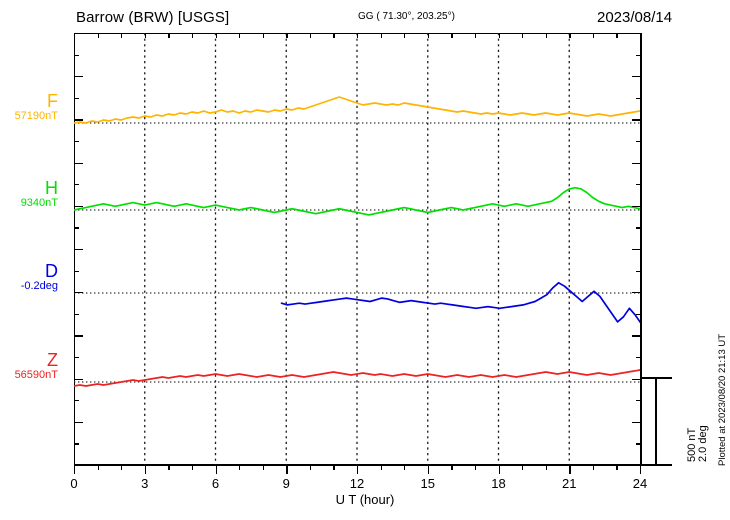 The height and width of the screenshot is (520, 730). Describe the element at coordinates (365, 499) in the screenshot. I see `x-axis-title: U T (hour)` at that location.